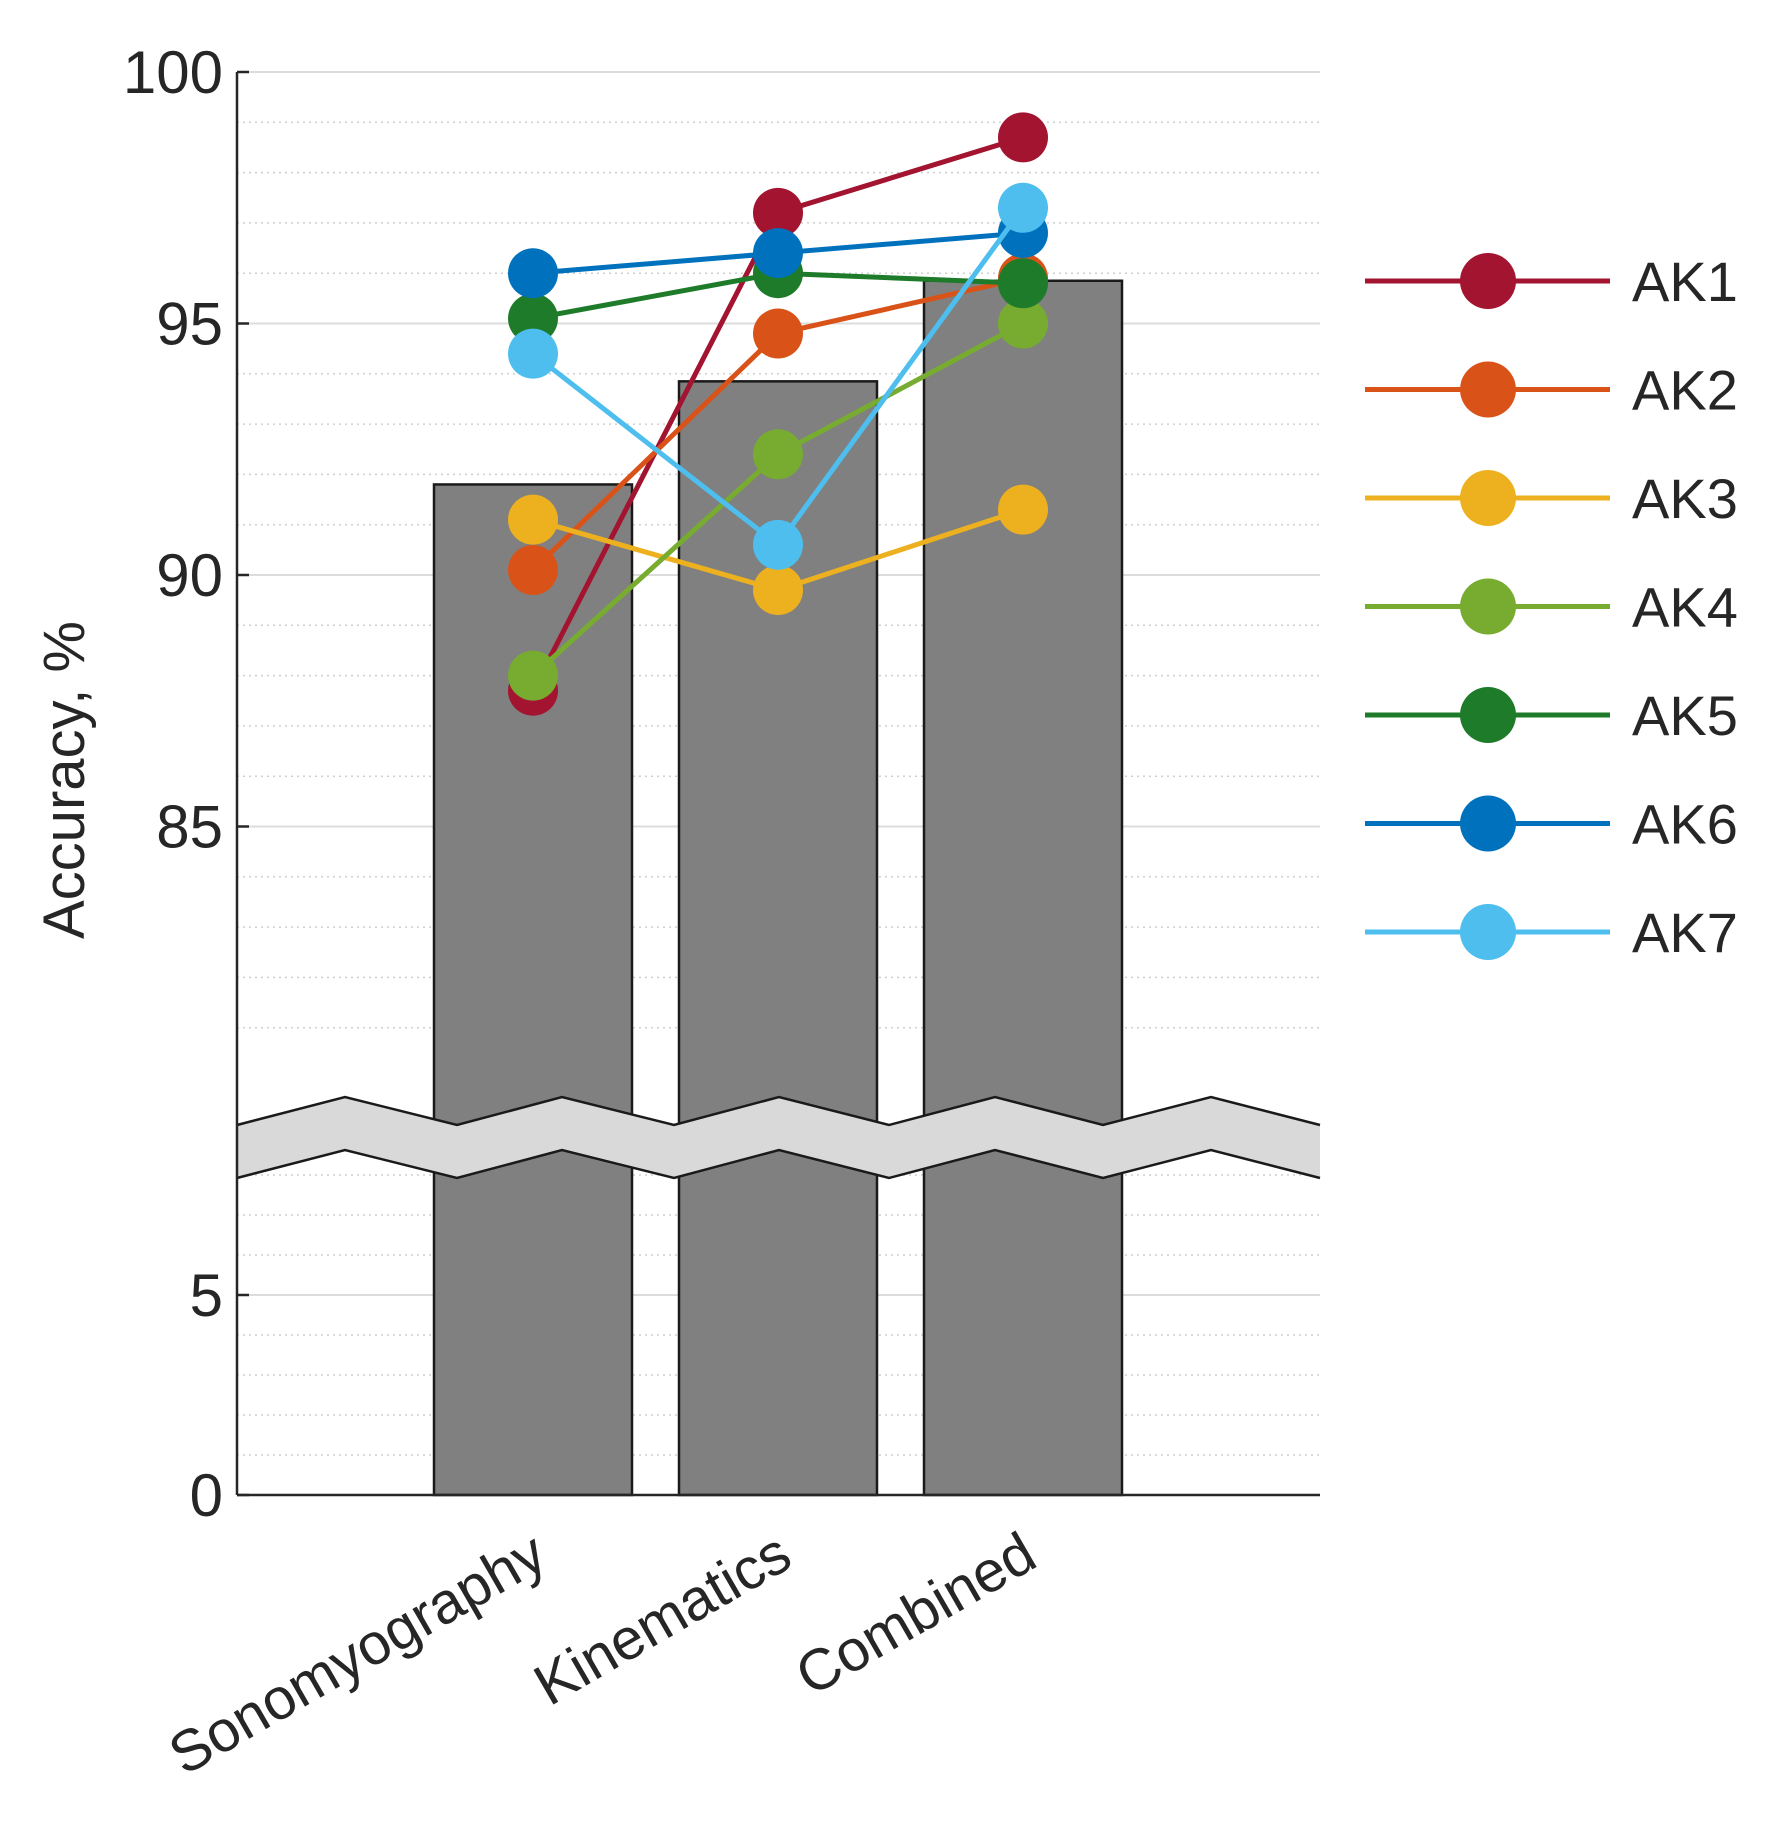  What do you see at coordinates (1685, 607) in the screenshot?
I see `legend-label-ak4: AK4` at bounding box center [1685, 607].